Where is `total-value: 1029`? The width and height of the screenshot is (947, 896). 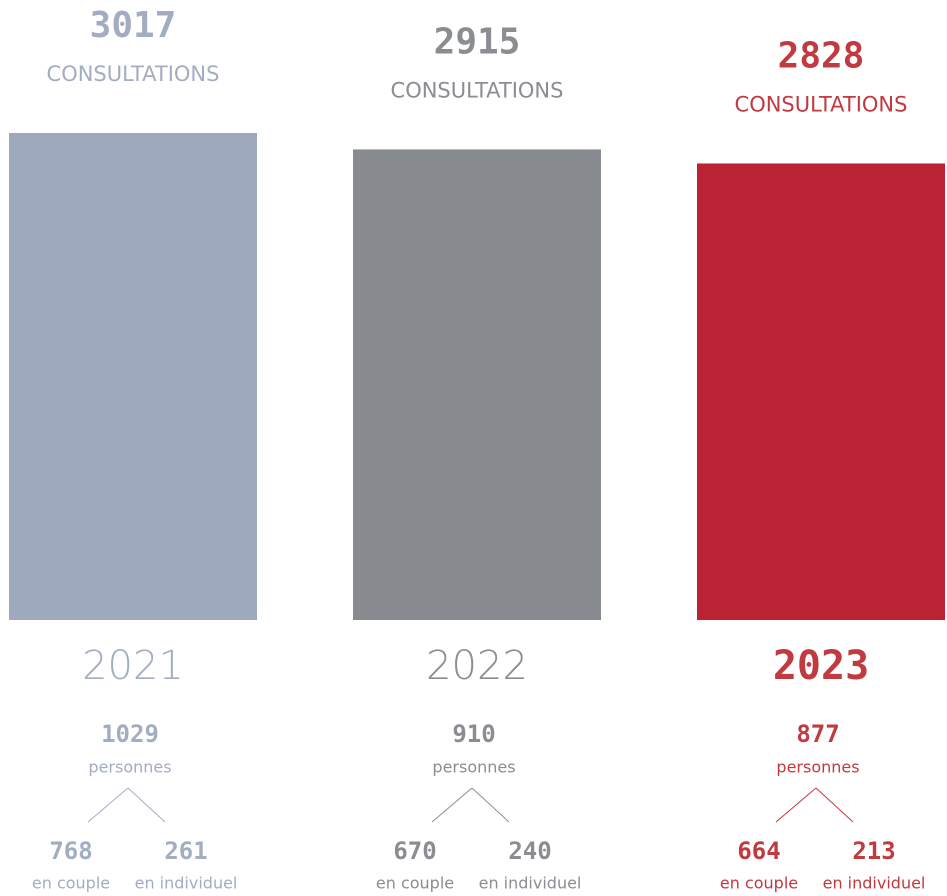 total-value: 1029 is located at coordinates (130, 734).